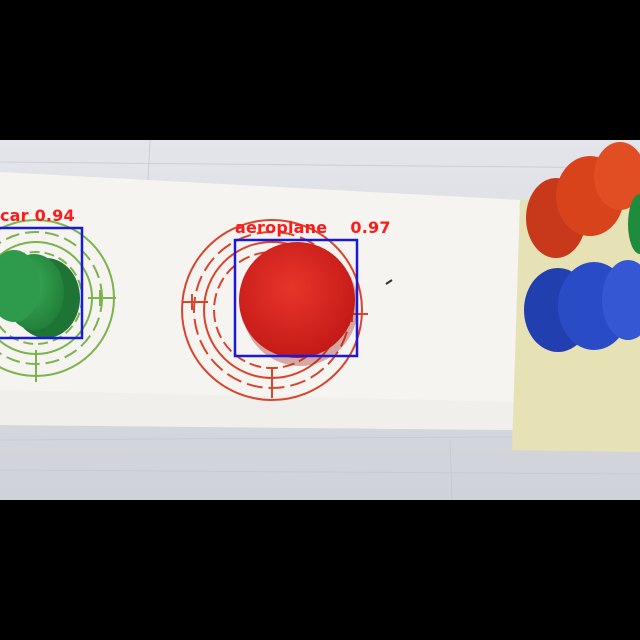 This screenshot has height=640, width=640. I want to click on red-block, so click(298, 304).